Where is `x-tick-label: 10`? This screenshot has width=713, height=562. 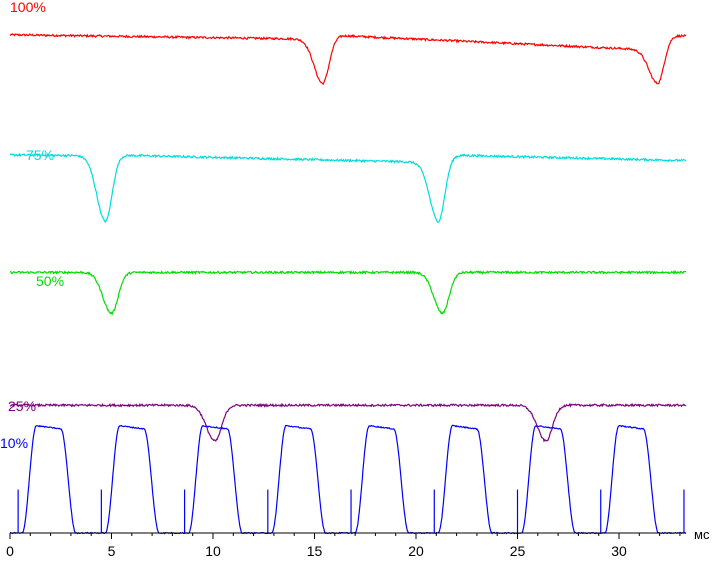 x-tick-label: 10 is located at coordinates (213, 551).